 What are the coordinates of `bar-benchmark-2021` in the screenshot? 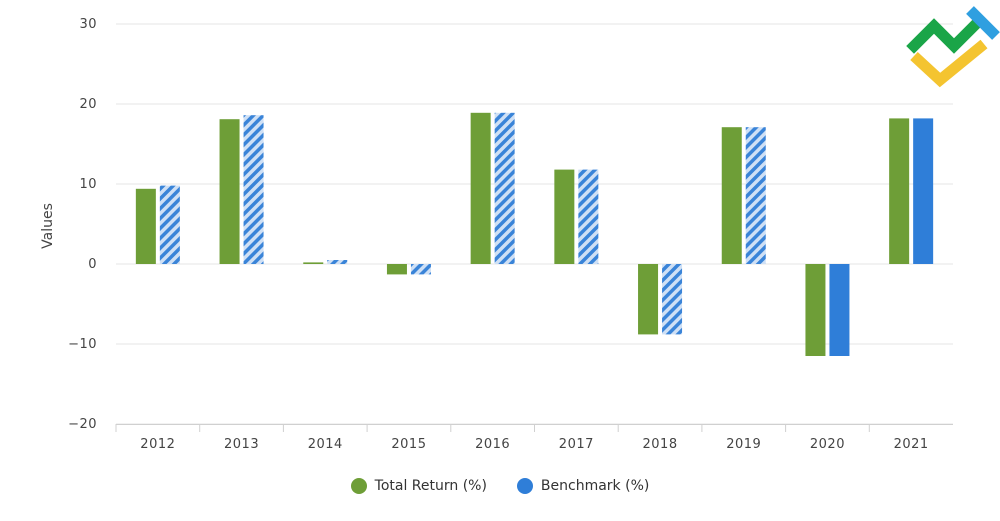 It's located at (923, 191).